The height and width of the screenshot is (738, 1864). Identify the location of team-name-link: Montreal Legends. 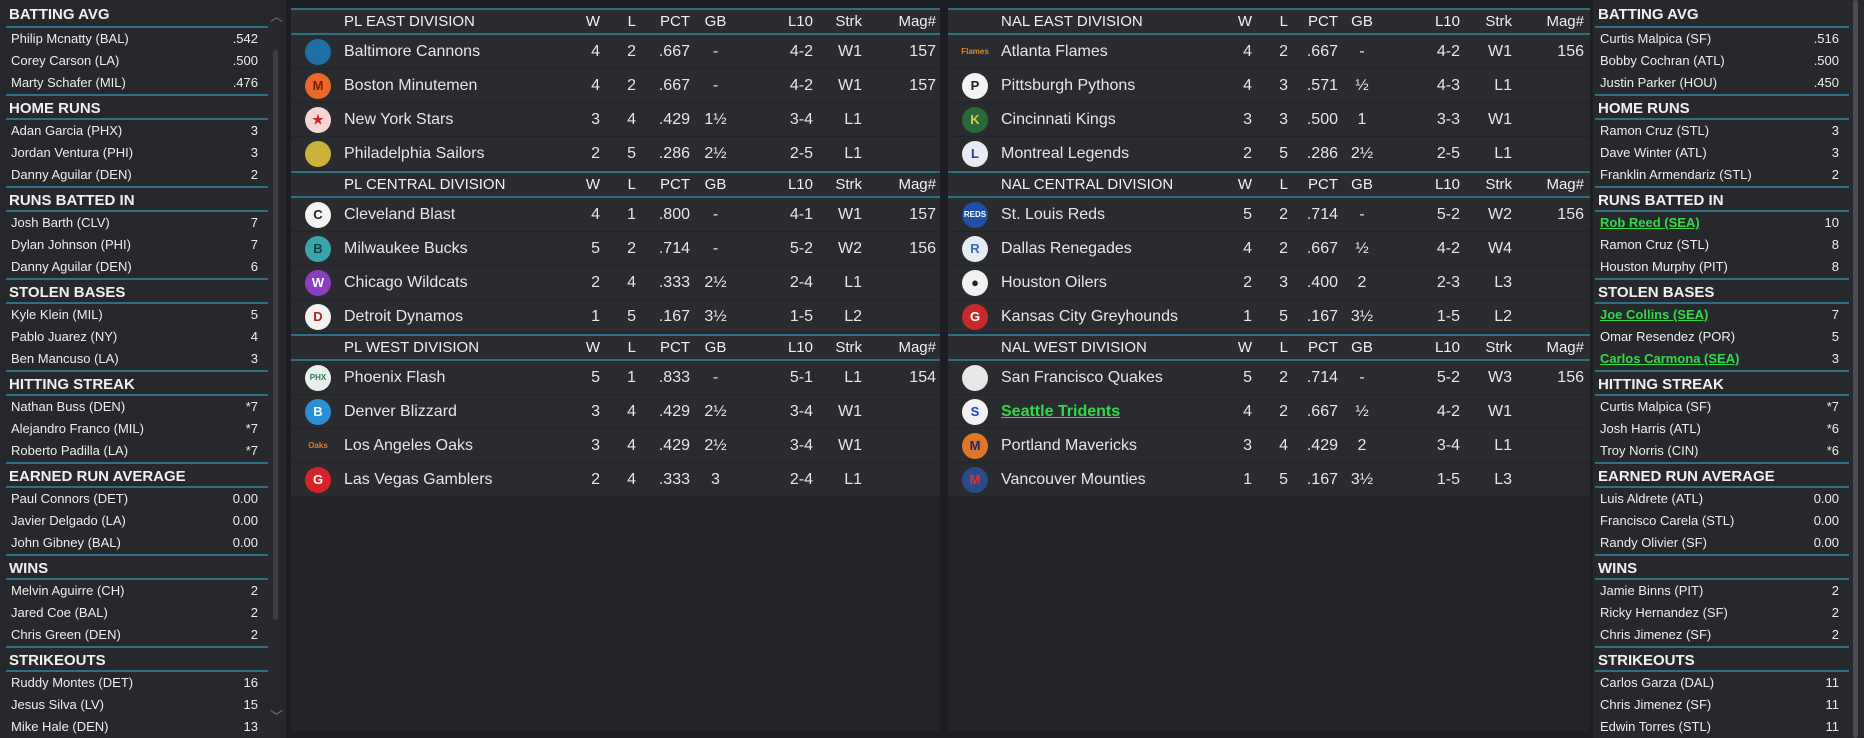
(1065, 153).